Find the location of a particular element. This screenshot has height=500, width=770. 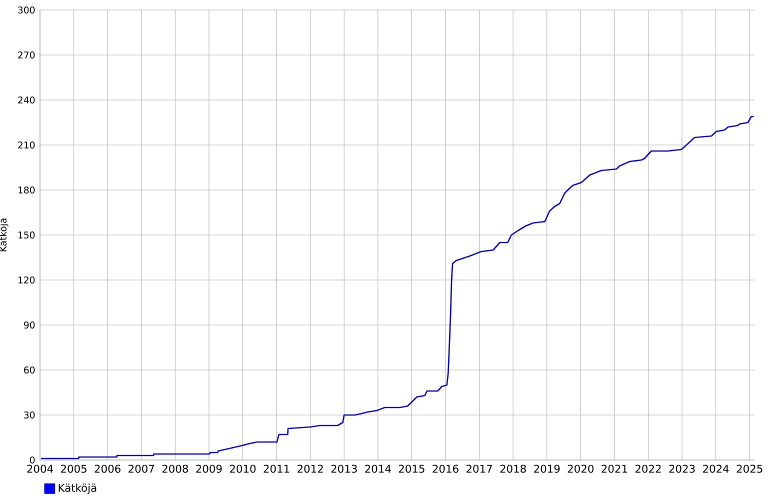

x-tick-label: 2010 is located at coordinates (243, 468).